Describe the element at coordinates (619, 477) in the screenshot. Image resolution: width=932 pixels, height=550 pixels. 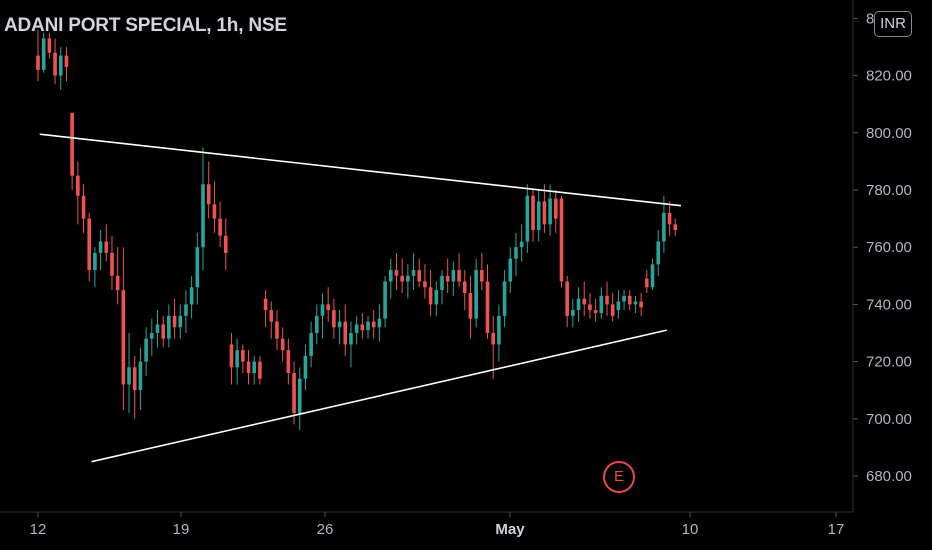
I see `earnings-marker: E` at that location.